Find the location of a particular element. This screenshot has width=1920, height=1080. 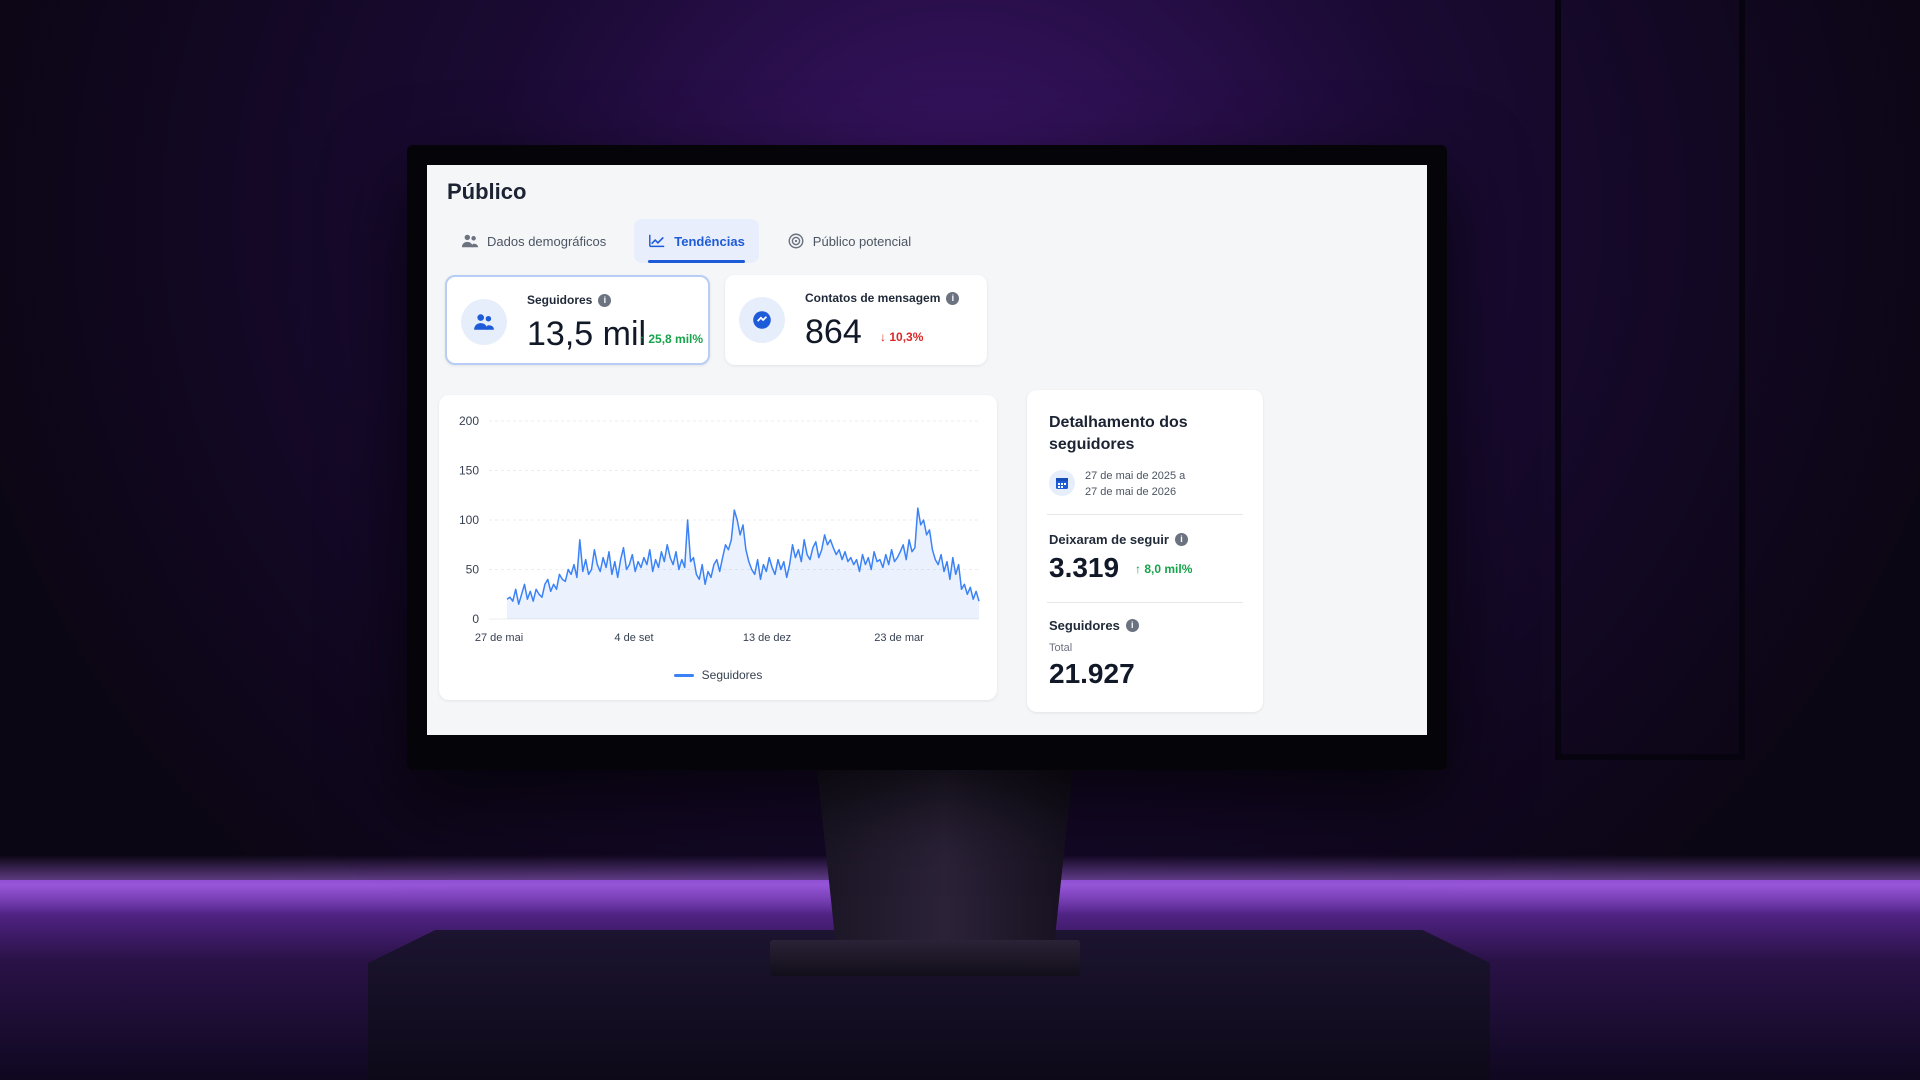

metric-delta: ↑ 25,8 mil% is located at coordinates (671, 339).